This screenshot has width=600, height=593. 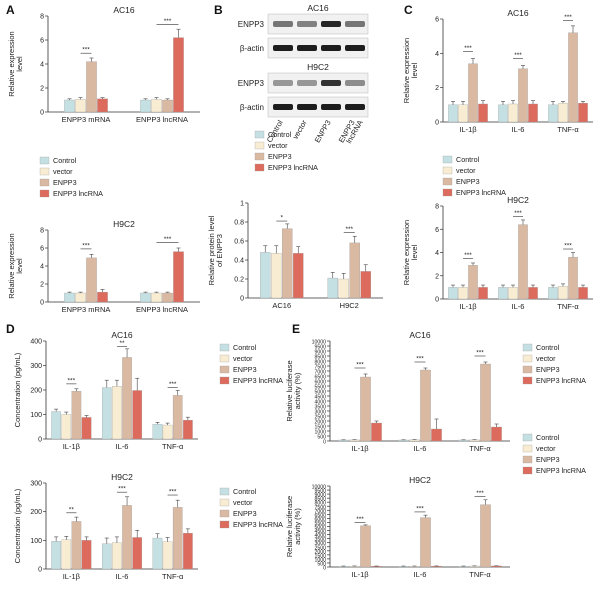 I want to click on y-tick-label: 6000, so click(x=320, y=520).